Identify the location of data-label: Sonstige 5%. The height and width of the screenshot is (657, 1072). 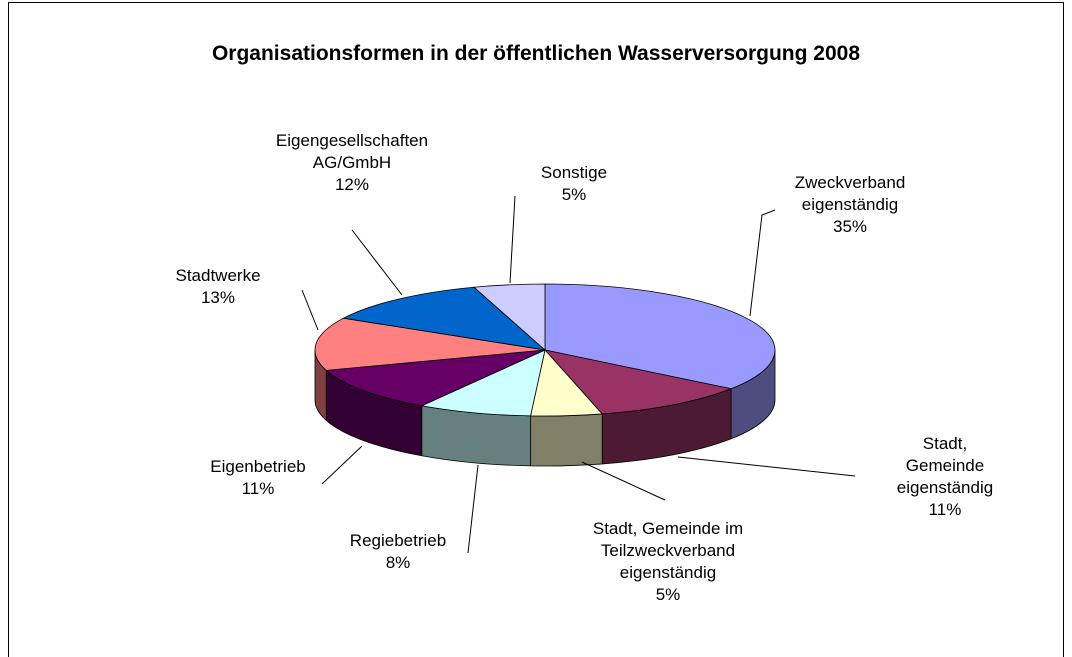
(574, 184).